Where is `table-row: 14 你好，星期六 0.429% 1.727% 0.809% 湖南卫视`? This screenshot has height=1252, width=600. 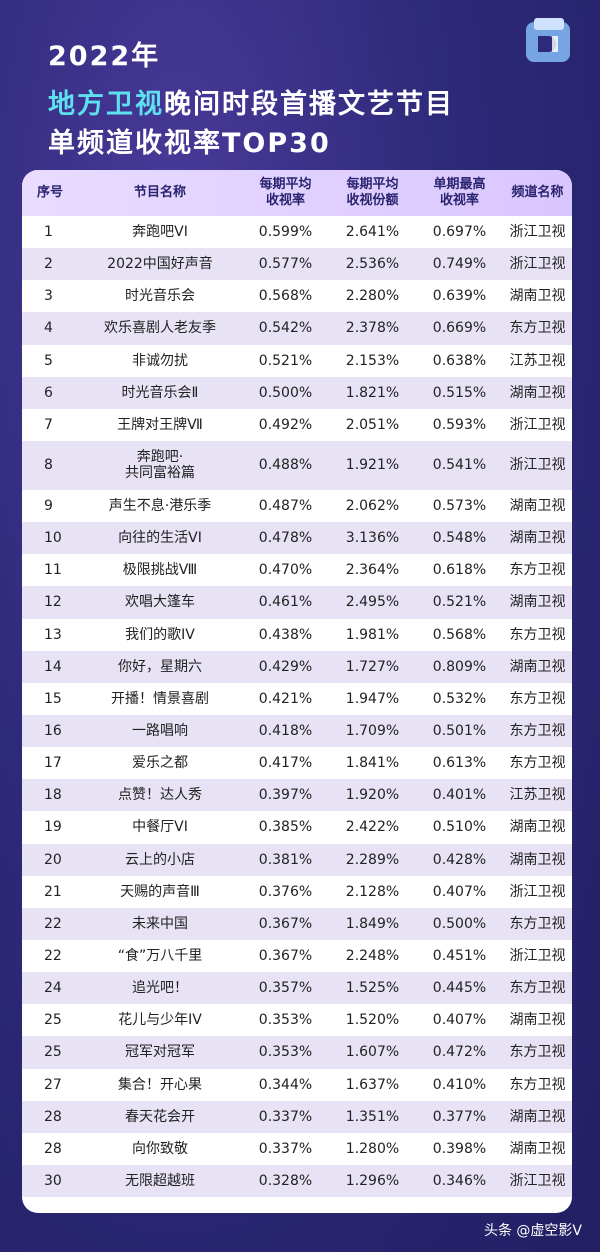 table-row: 14 你好，星期六 0.429% 1.727% 0.809% 湖南卫视 is located at coordinates (297, 666).